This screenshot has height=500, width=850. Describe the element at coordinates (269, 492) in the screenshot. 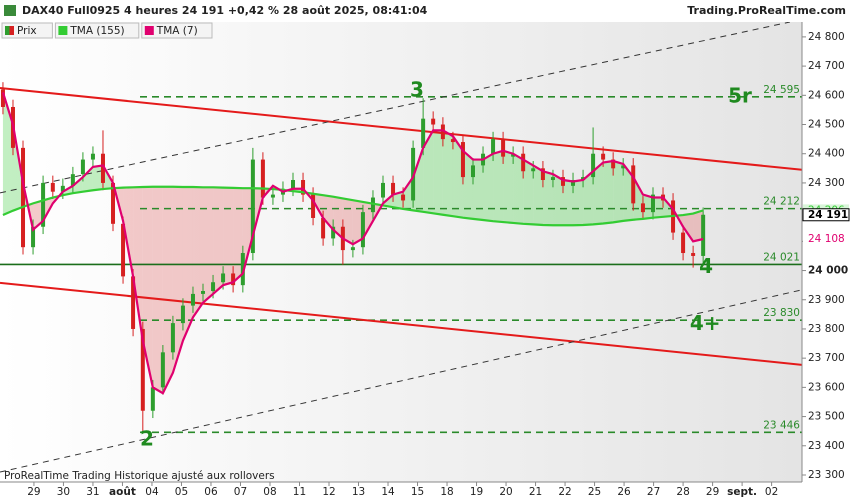

I see `x-tick-label: 08` at that location.